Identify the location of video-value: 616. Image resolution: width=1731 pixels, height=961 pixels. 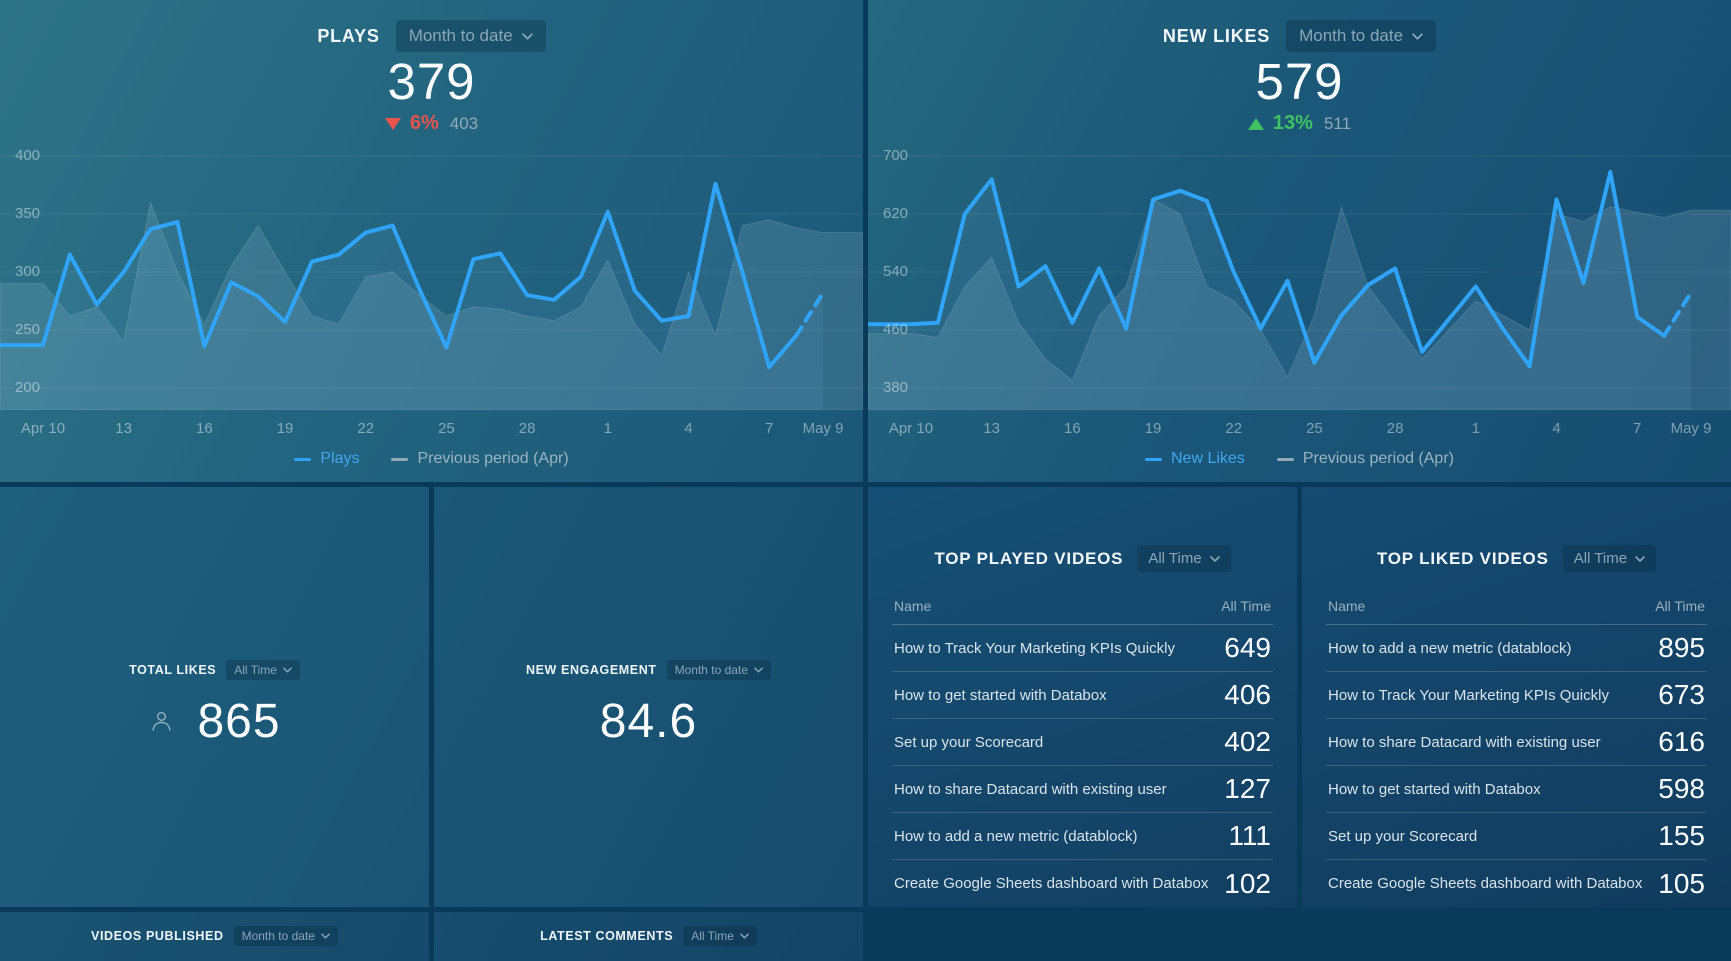
(1681, 741).